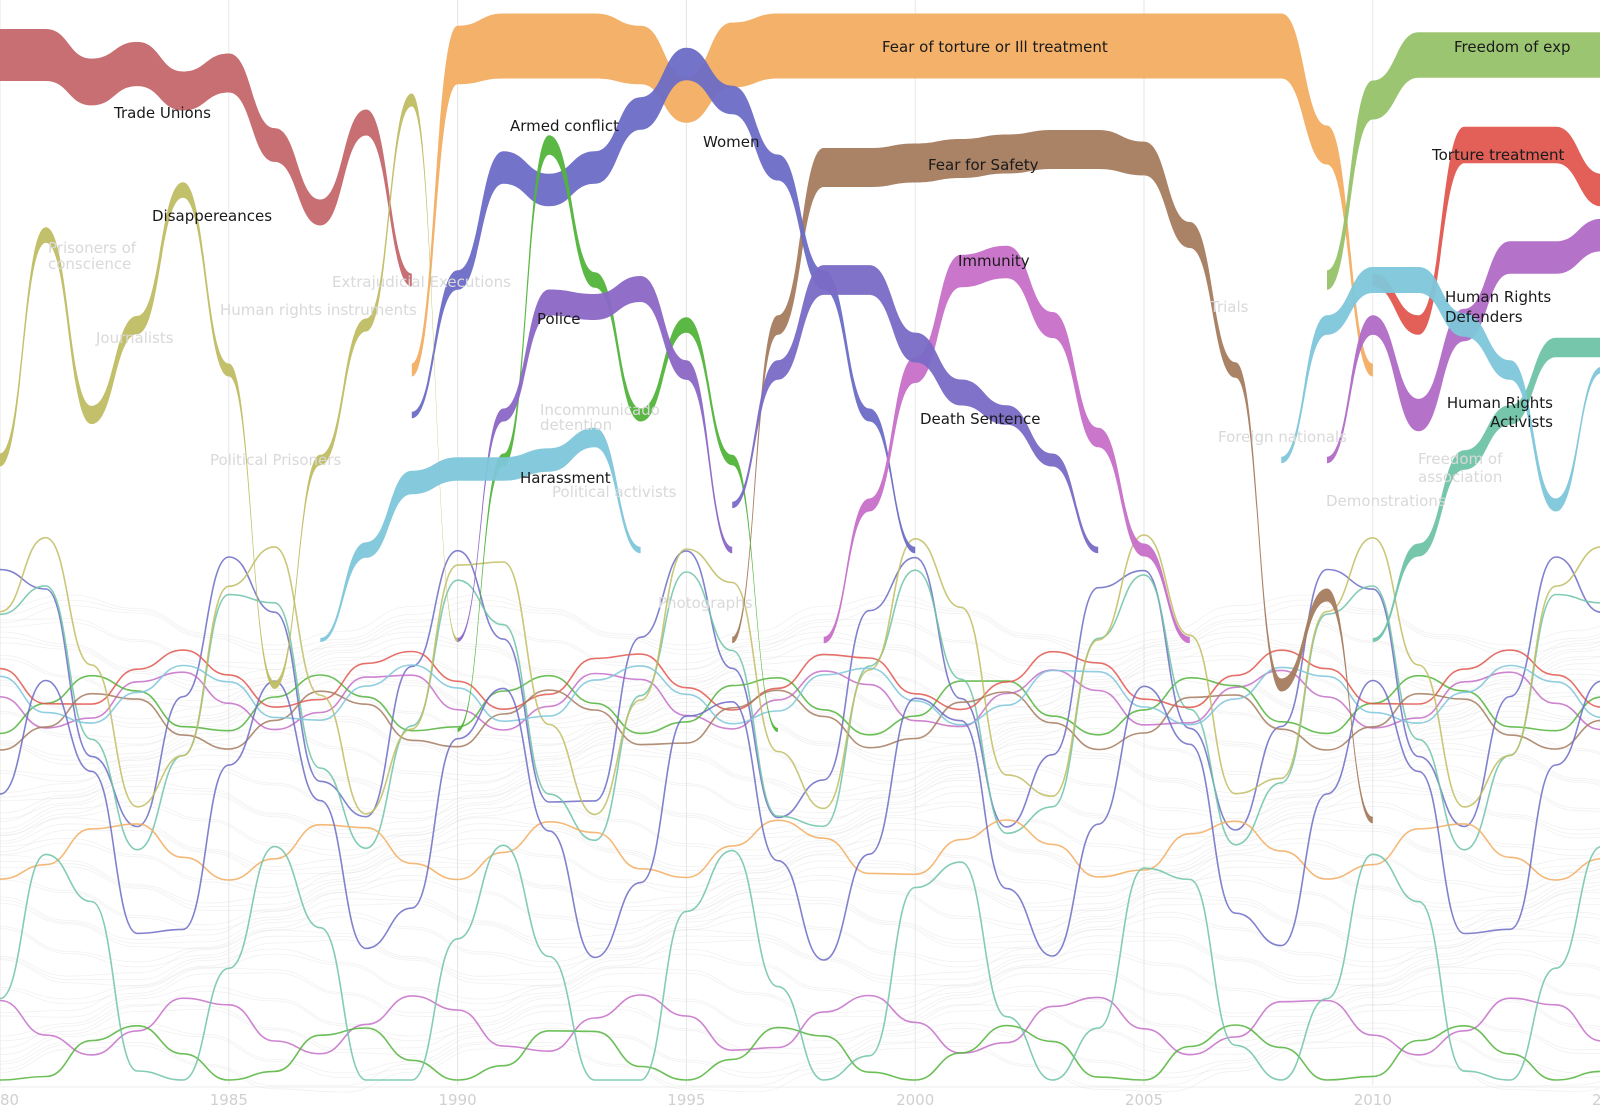 The width and height of the screenshot is (1600, 1120). Describe the element at coordinates (421, 282) in the screenshot. I see `faded-topic-label: Extrajudicial Executions` at that location.